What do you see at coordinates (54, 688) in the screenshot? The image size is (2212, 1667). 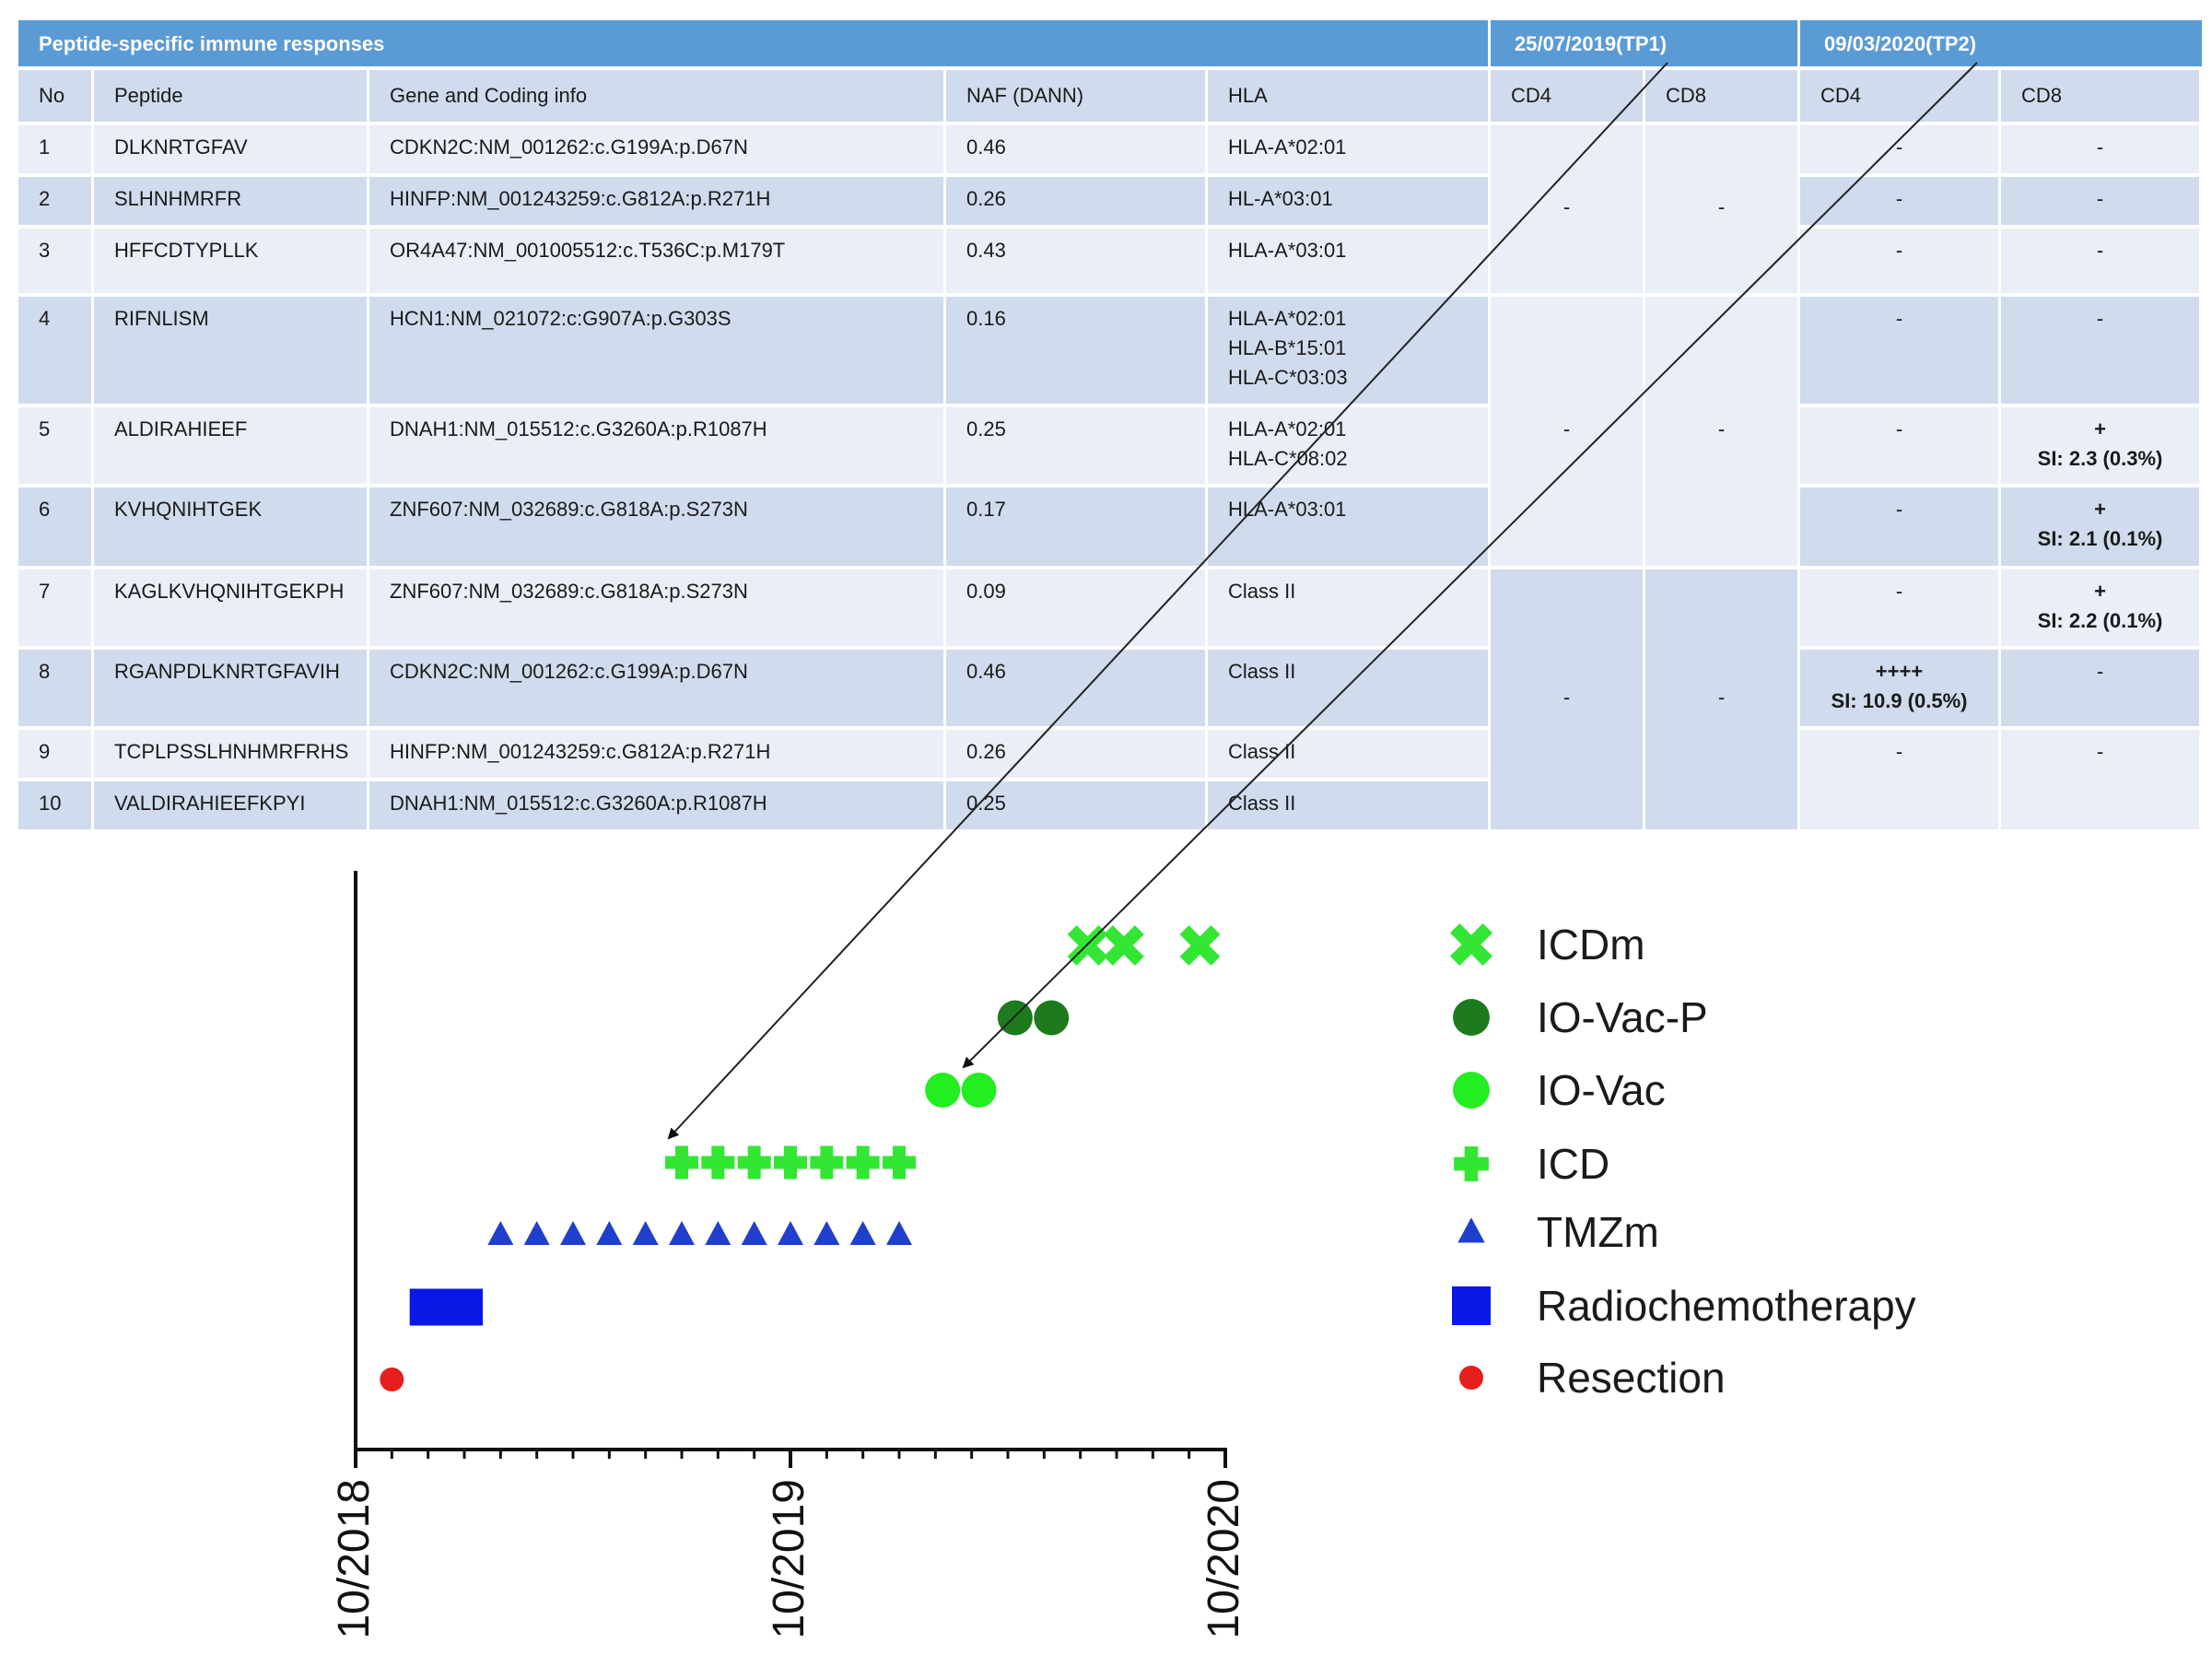 I see `row-8-no: 8` at bounding box center [54, 688].